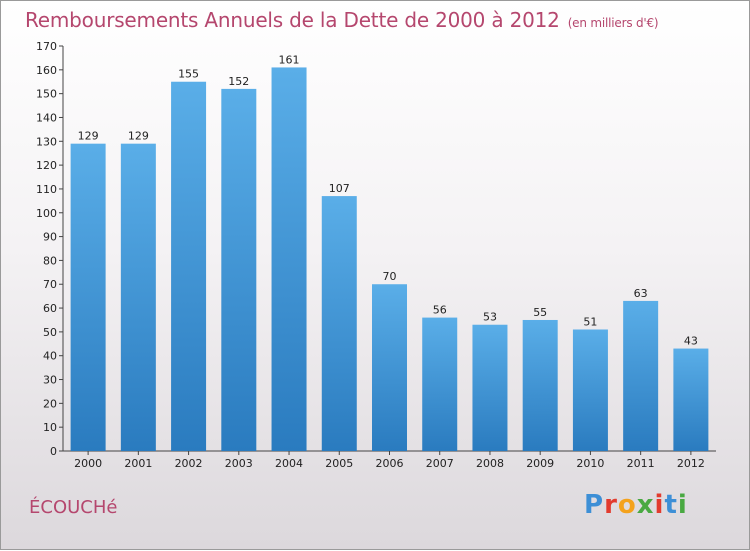 The height and width of the screenshot is (551, 750). I want to click on x-tick-label: 2001, so click(138, 463).